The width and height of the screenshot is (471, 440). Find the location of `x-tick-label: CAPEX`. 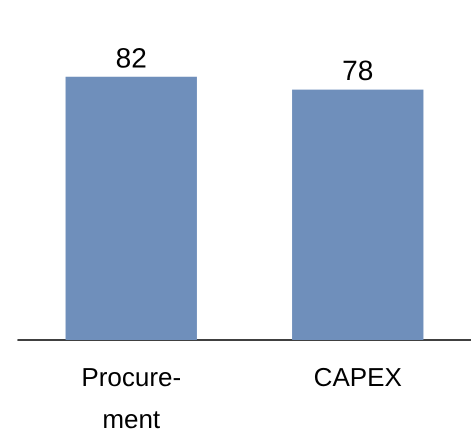

x-tick-label: CAPEX is located at coordinates (358, 377).